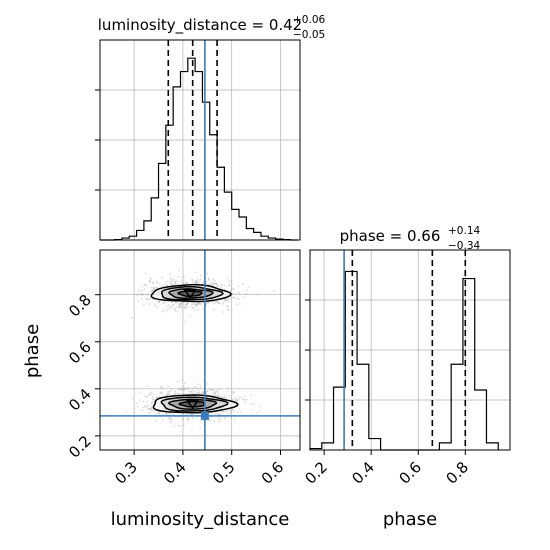 This screenshot has height=550, width=550. What do you see at coordinates (410, 350) in the screenshot?
I see `panel-frame` at bounding box center [410, 350].